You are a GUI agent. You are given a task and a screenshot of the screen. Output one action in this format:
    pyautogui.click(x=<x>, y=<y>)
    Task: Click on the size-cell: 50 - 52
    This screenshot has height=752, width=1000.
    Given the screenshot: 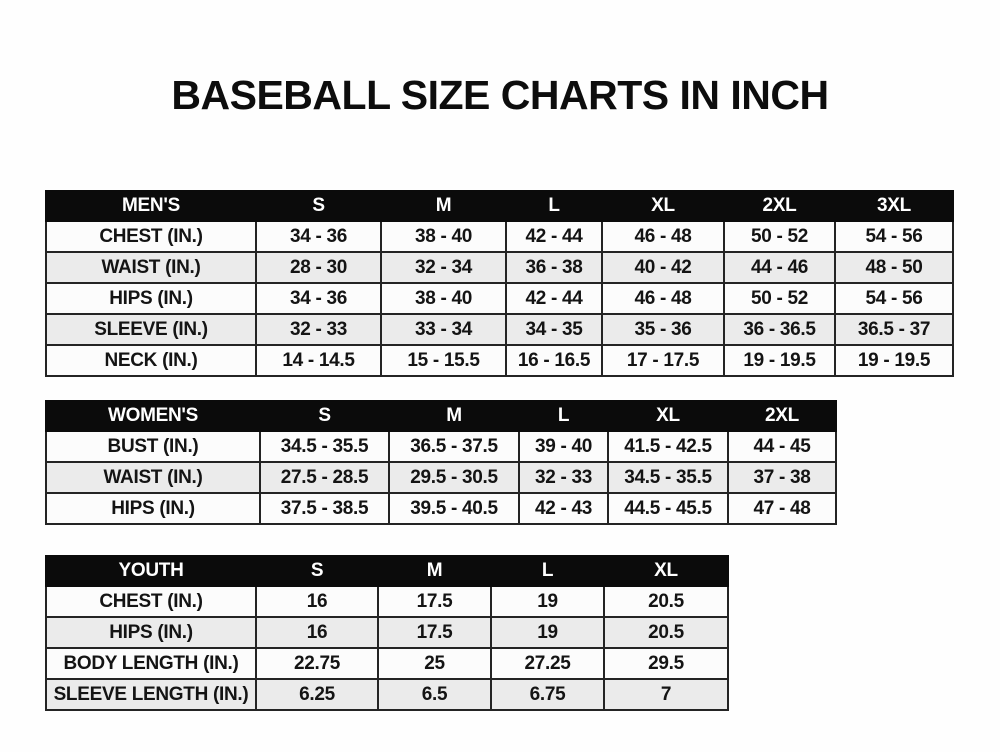 What is the action you would take?
    pyautogui.click(x=779, y=236)
    